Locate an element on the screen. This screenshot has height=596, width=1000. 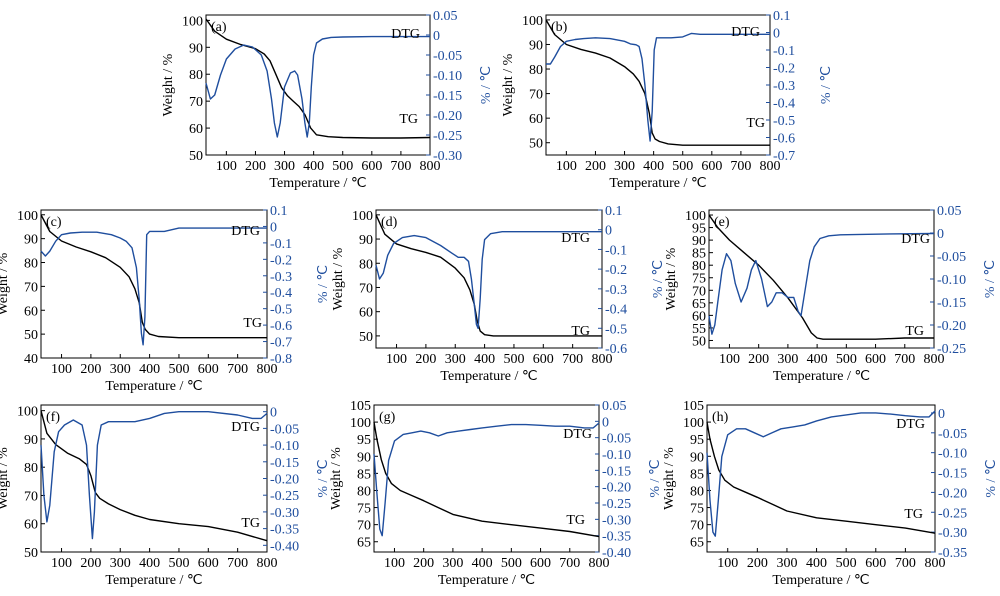
panel-label: (b) is located at coordinates (559, 27).